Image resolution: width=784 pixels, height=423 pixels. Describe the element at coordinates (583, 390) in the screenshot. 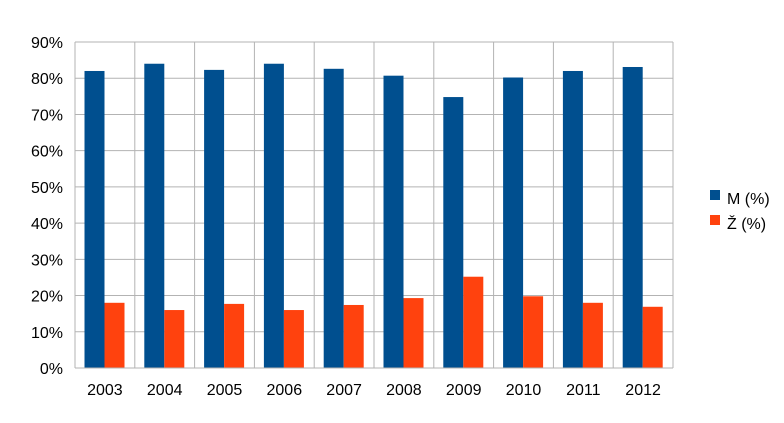

I see `x-tick-label: 2011` at that location.